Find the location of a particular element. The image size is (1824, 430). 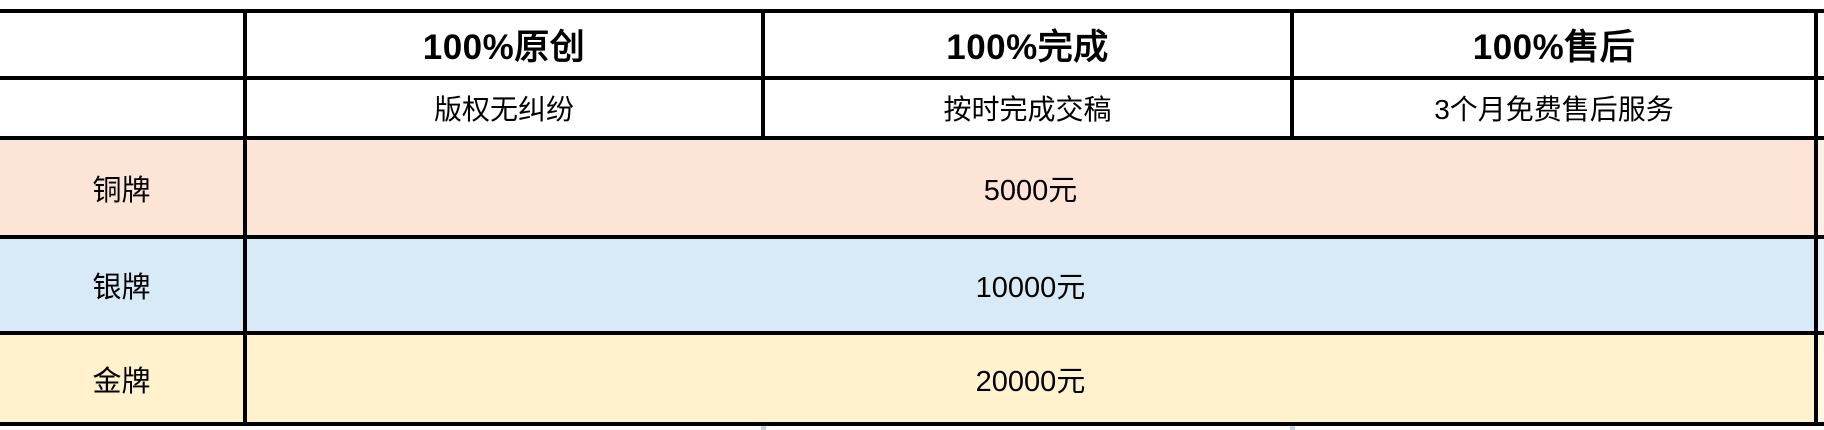

tier-price-silver: 10000元 is located at coordinates (1030, 288).